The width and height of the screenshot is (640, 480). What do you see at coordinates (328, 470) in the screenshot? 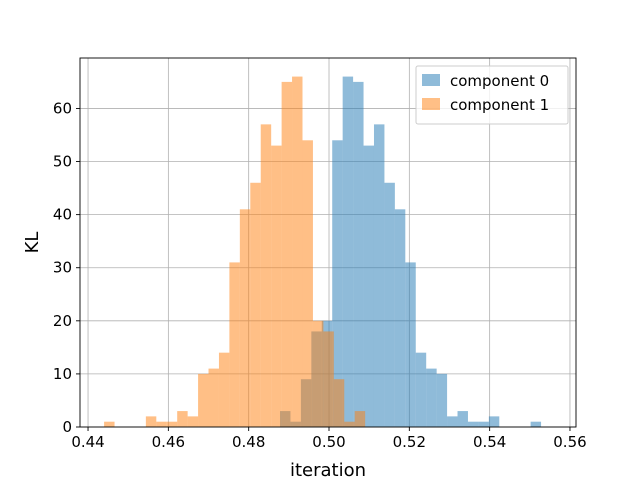
I see `x-axis-label: iteration` at bounding box center [328, 470].